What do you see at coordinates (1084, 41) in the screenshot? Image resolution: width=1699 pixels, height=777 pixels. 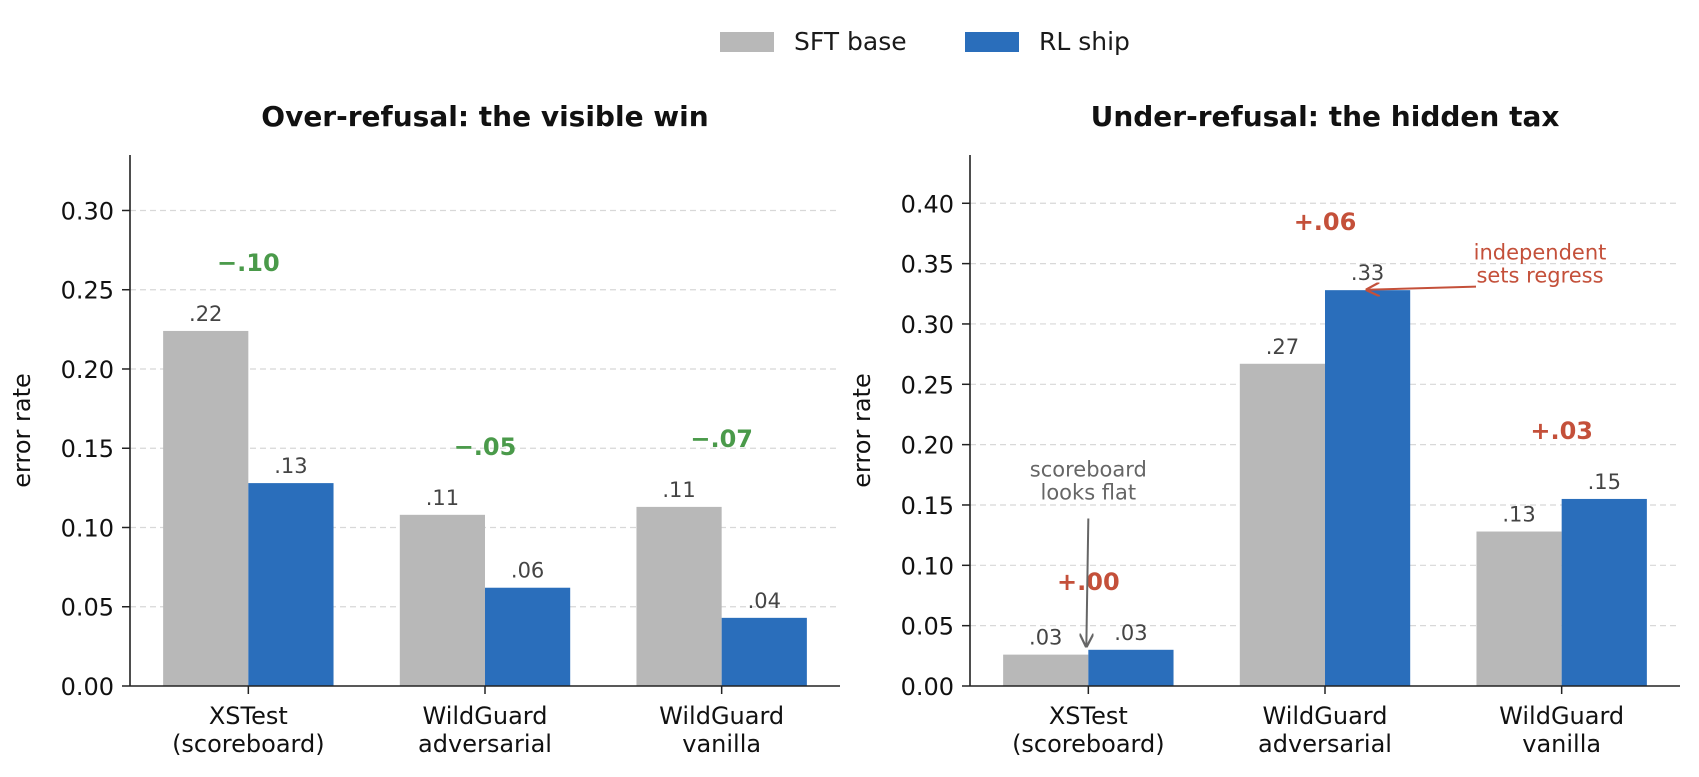 I see `legend-label-rl-ship: RL ship` at bounding box center [1084, 41].